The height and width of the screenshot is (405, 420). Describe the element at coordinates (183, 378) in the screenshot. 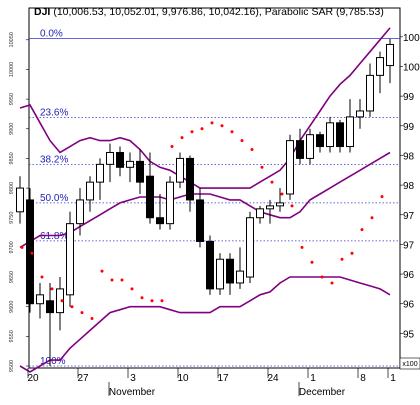

I see `x-tick-label: 10` at that location.